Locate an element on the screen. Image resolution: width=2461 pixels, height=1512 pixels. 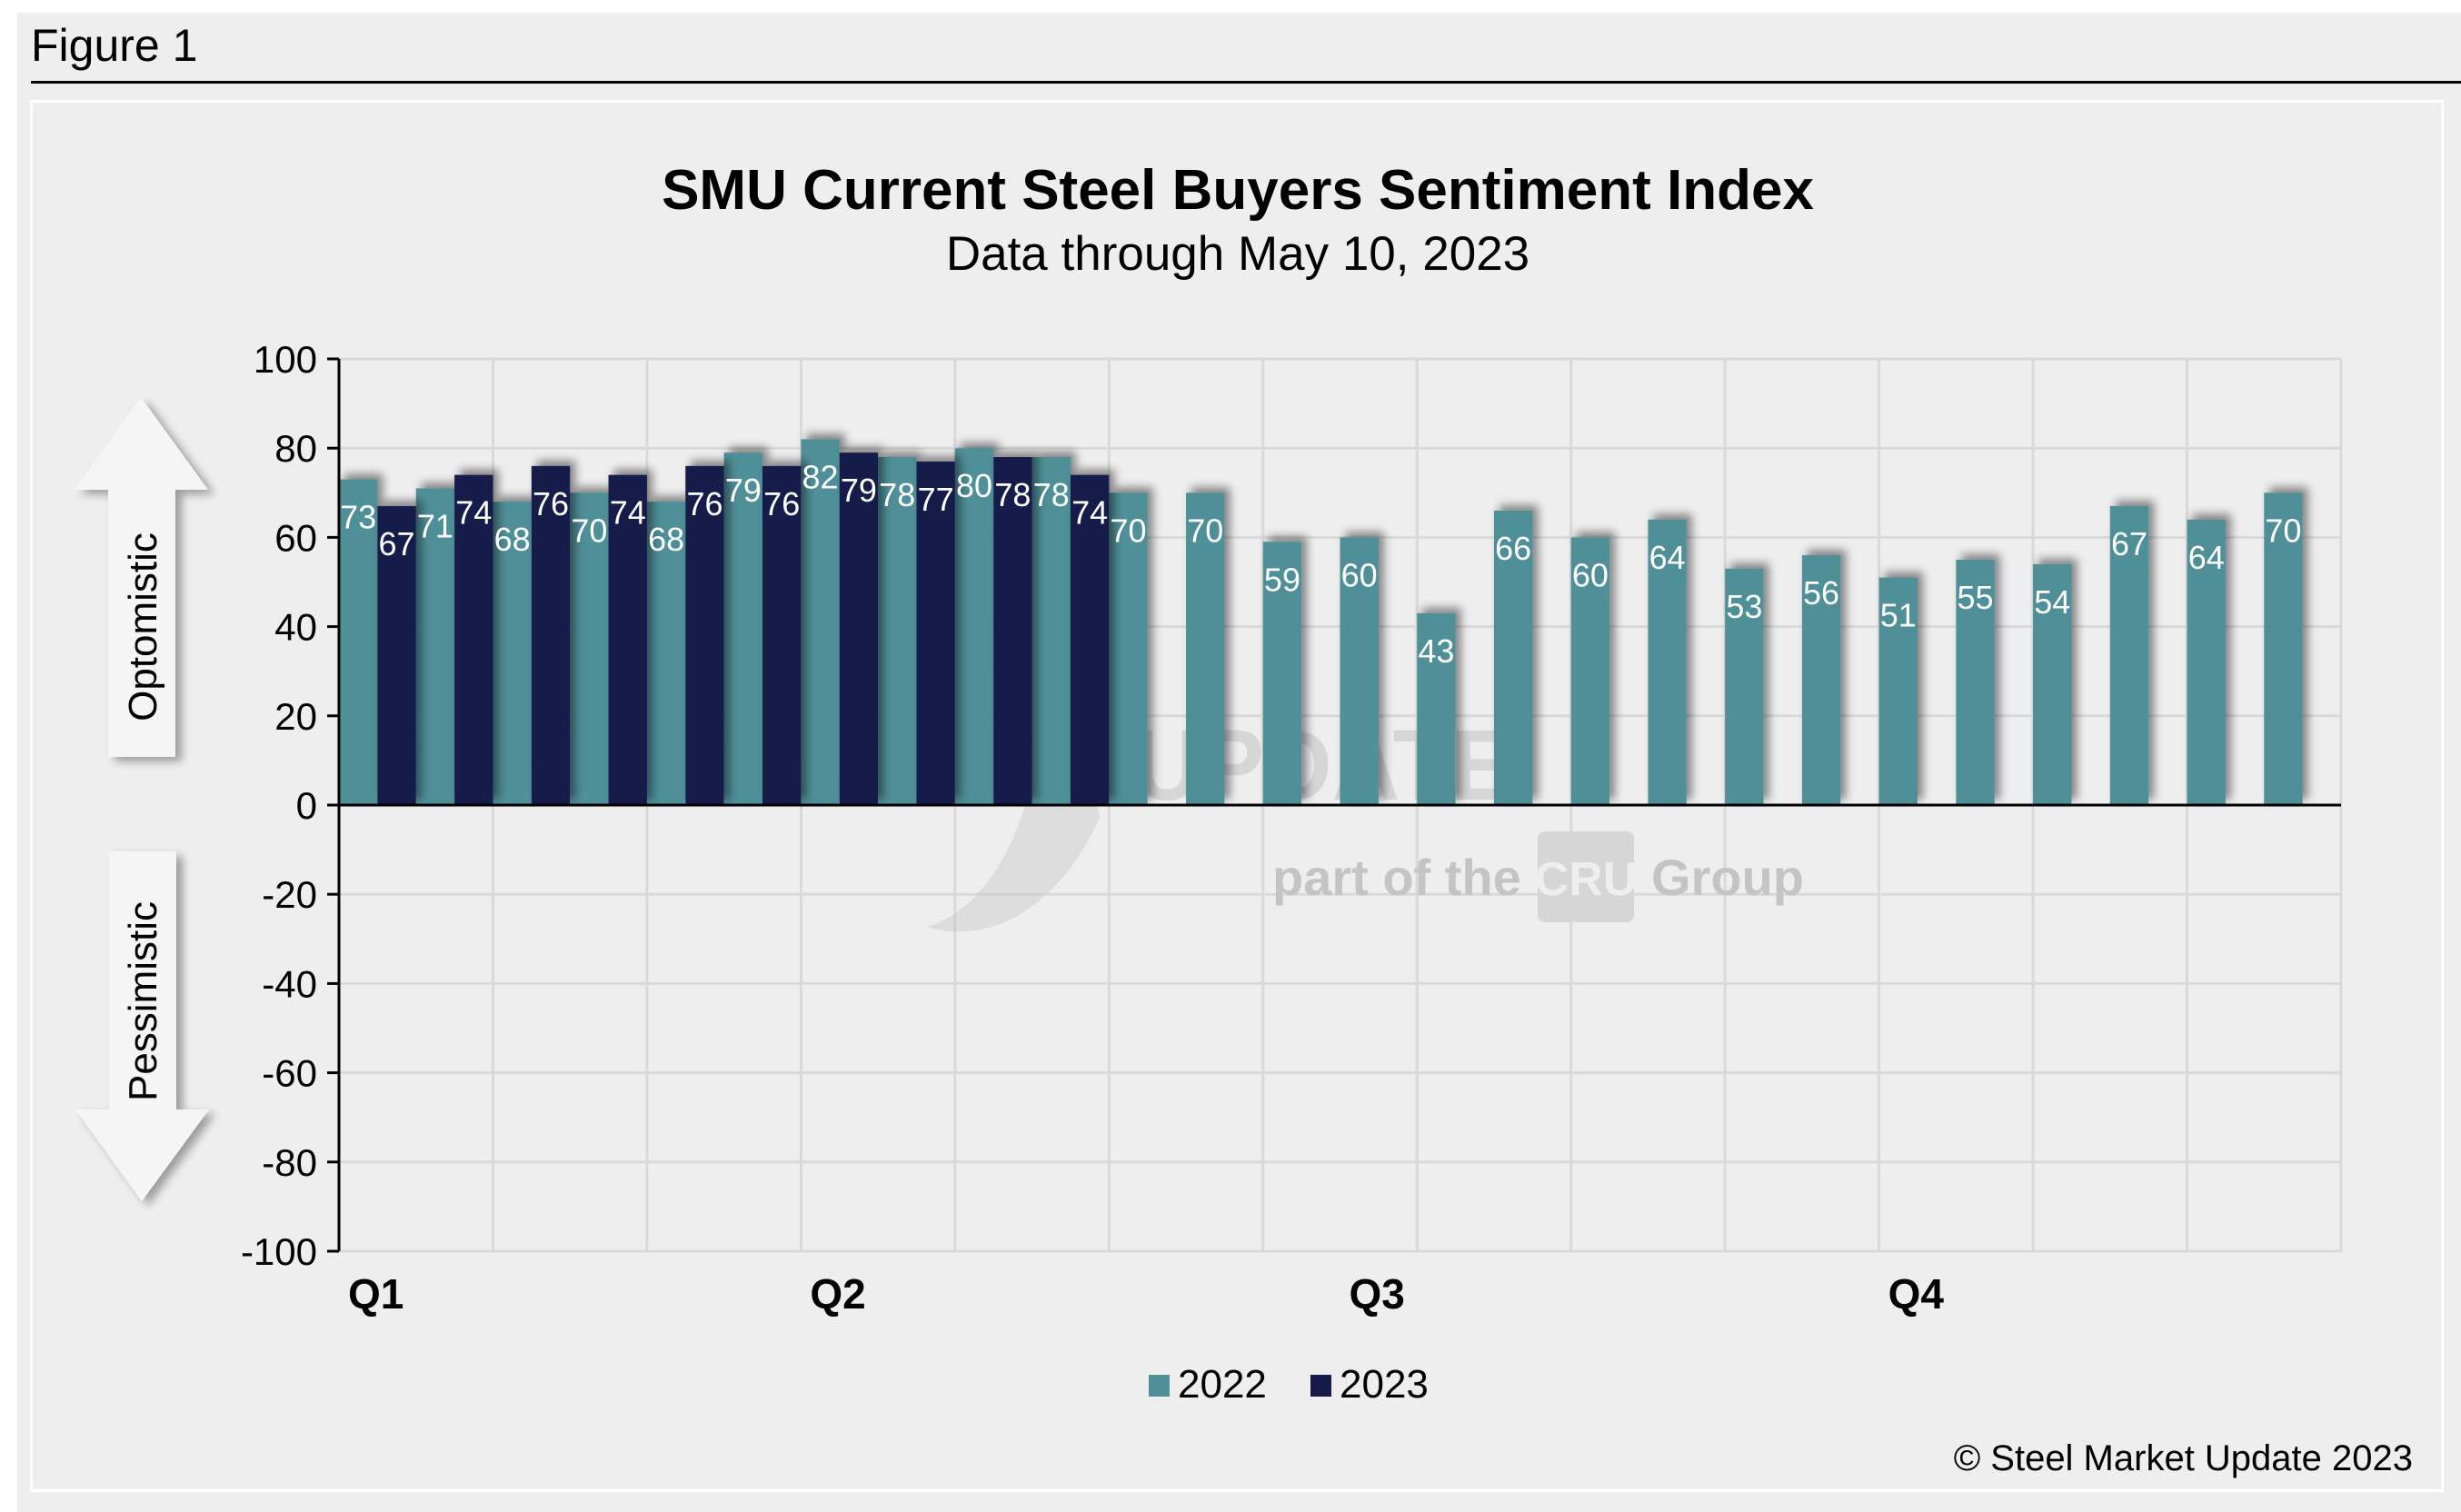
bar-label-2022-11: 70 is located at coordinates (1128, 530).